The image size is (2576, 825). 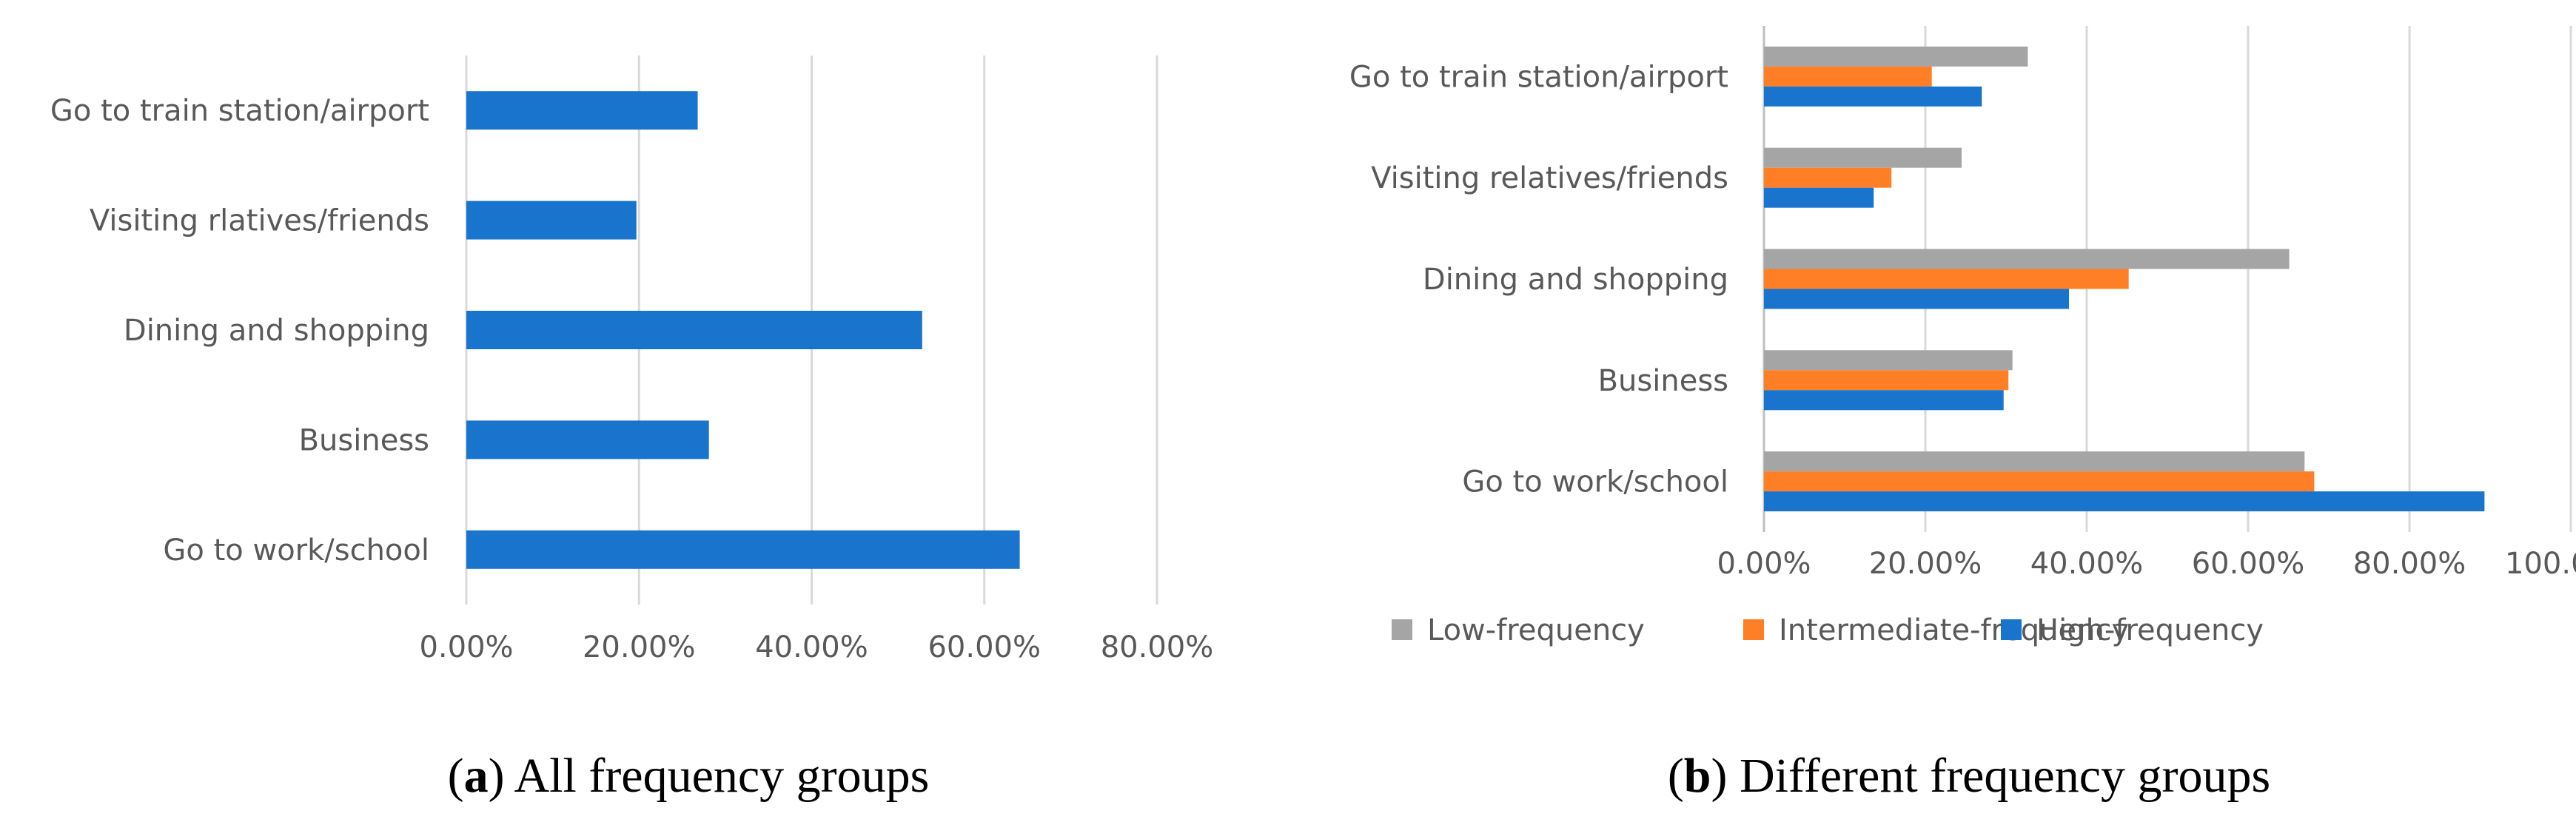 I want to click on chart-a-category-label: Go to work/school, so click(x=296, y=550).